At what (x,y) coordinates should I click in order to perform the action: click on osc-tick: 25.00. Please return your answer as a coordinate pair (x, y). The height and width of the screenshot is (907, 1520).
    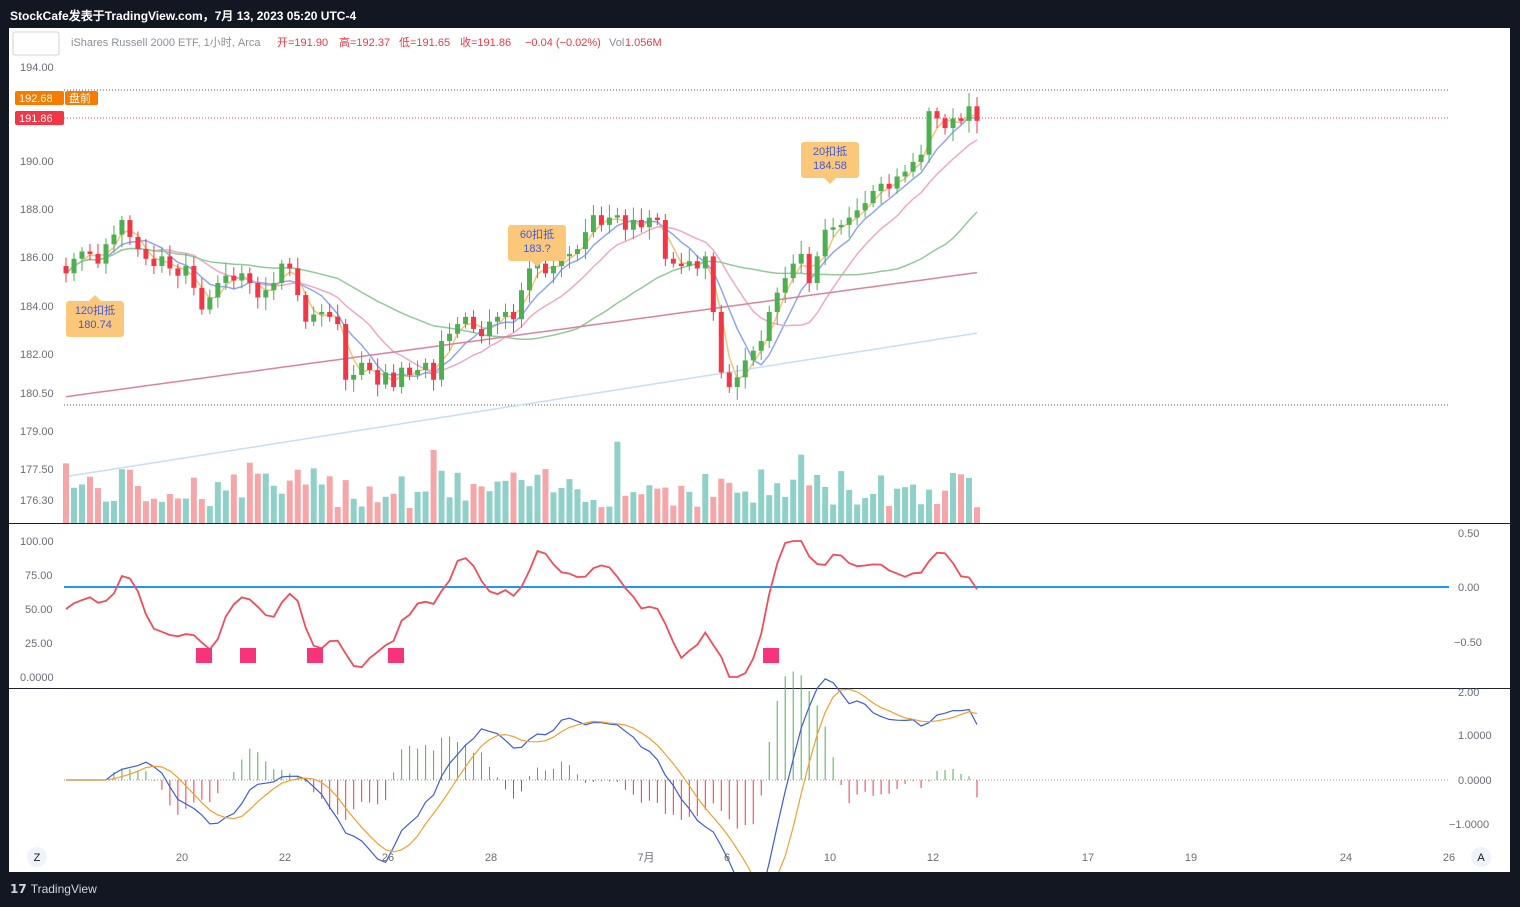
    Looking at the image, I should click on (39, 644).